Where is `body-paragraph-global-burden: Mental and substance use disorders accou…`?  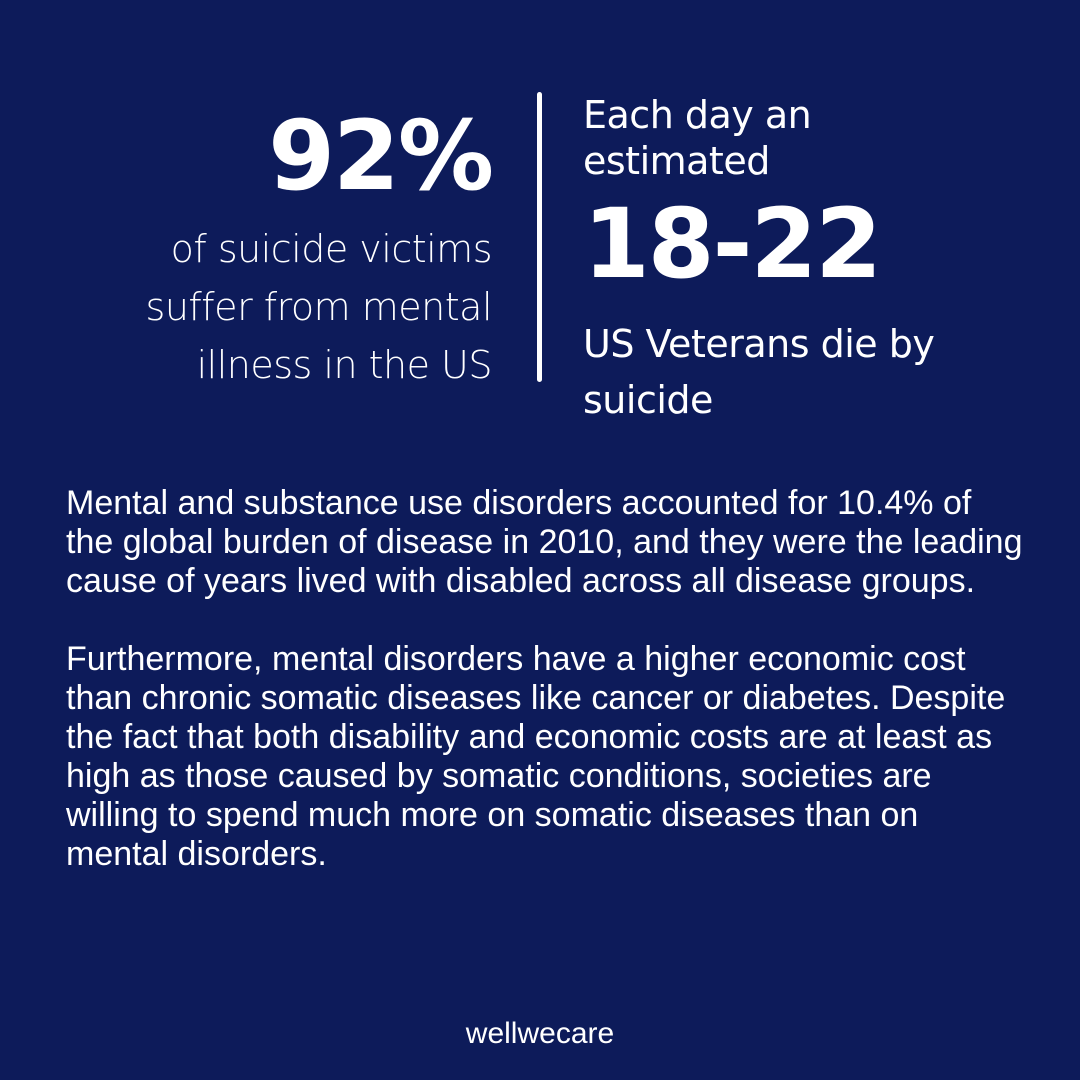
body-paragraph-global-burden: Mental and substance use disorders accou… is located at coordinates (544, 542).